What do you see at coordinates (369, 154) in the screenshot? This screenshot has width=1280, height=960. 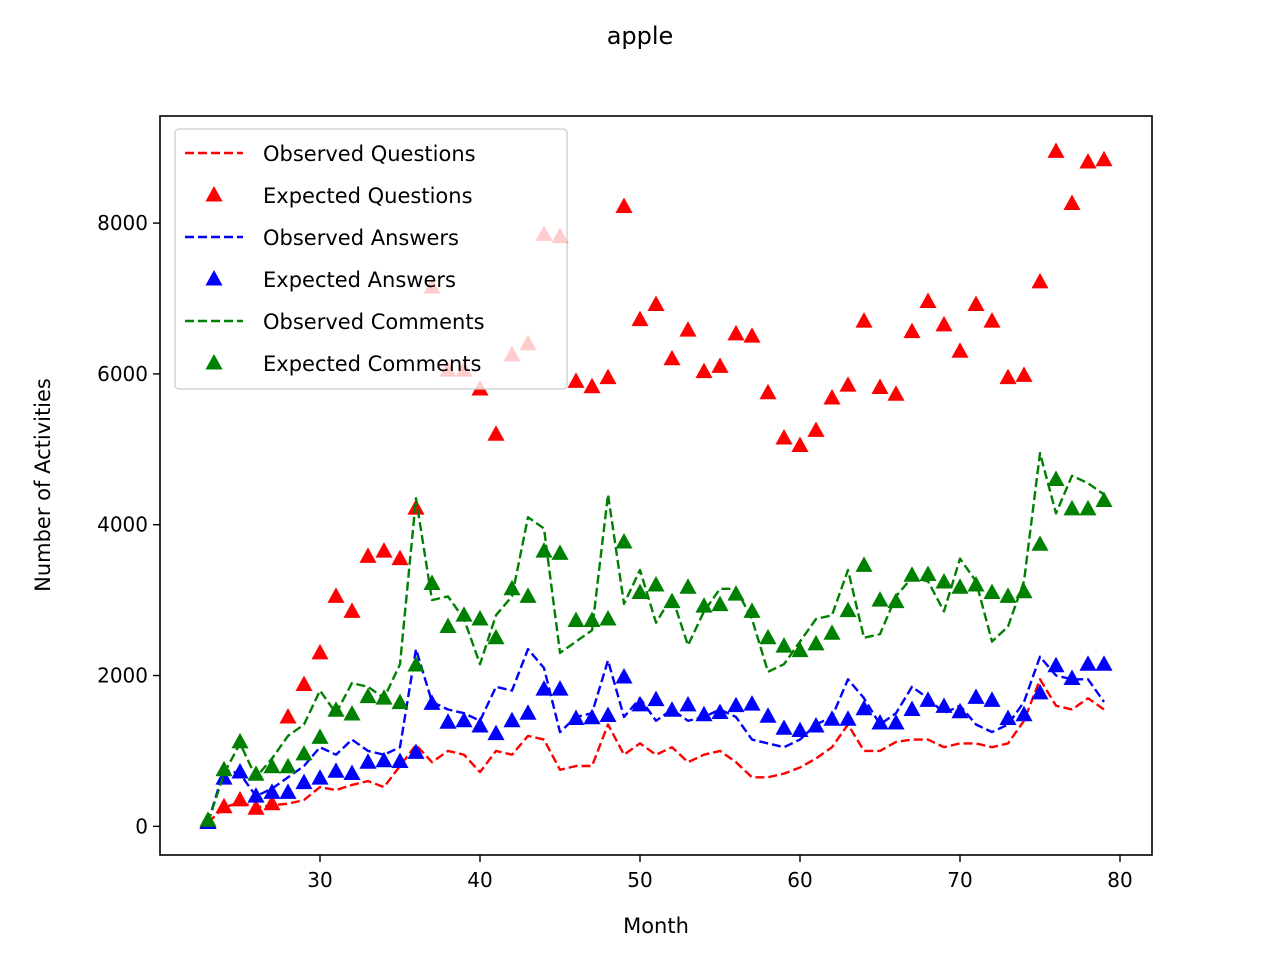 I see `legend-label-observed-questions: Observed Questions` at bounding box center [369, 154].